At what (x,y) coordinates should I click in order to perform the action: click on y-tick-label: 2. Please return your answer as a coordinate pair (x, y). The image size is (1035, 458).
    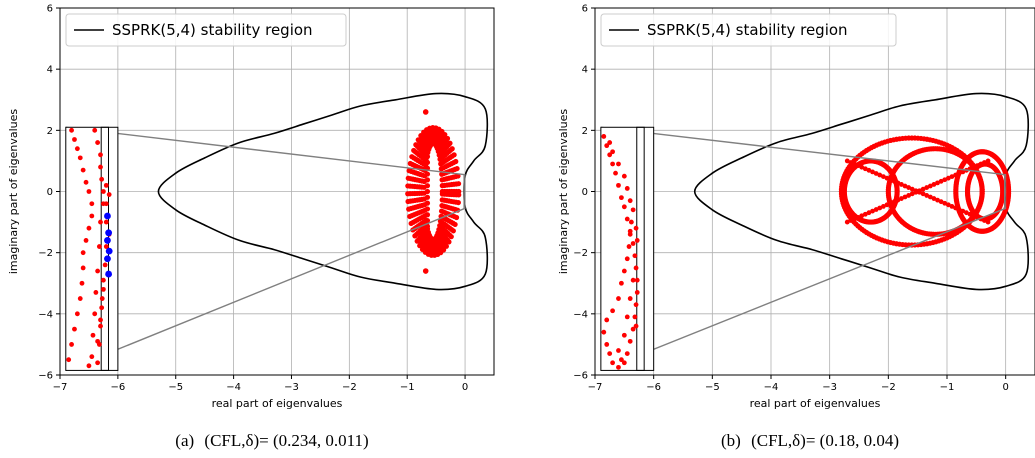
    Looking at the image, I should click on (585, 131).